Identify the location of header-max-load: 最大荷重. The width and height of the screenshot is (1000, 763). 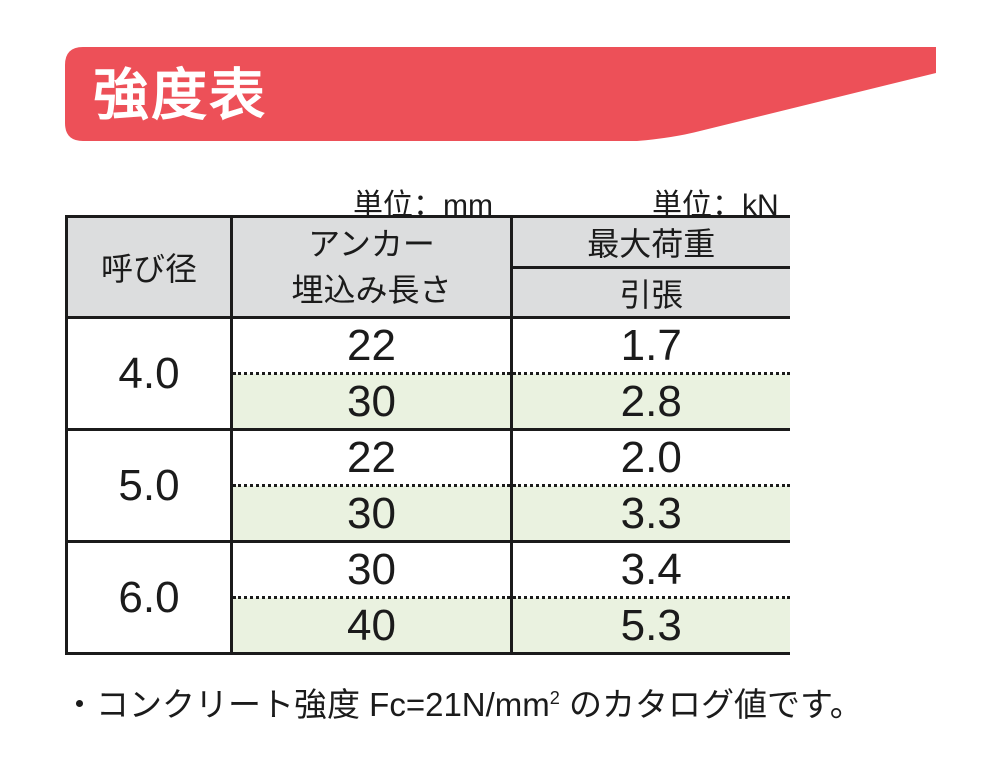
(650, 242).